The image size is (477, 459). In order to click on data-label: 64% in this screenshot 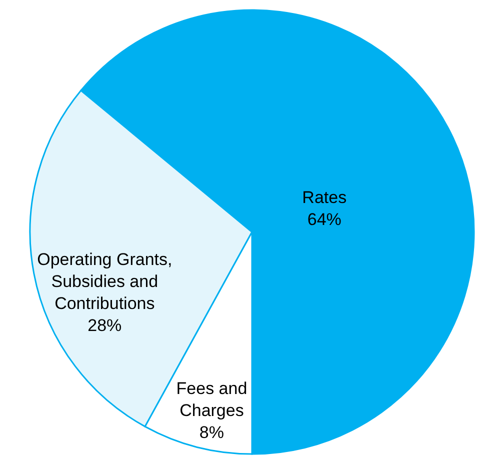, I will do `click(324, 219)`.